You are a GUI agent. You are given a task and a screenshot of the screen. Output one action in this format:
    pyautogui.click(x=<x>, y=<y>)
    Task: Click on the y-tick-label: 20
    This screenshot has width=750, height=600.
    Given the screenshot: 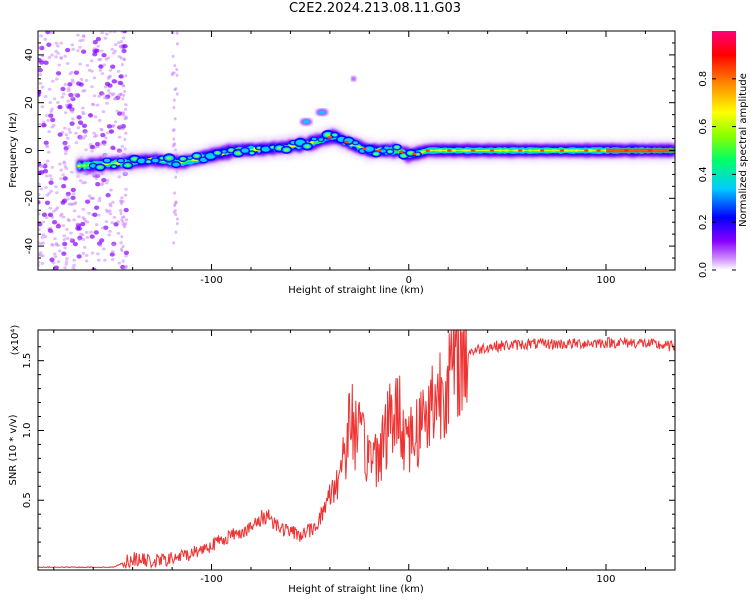 What is the action you would take?
    pyautogui.click(x=29, y=102)
    